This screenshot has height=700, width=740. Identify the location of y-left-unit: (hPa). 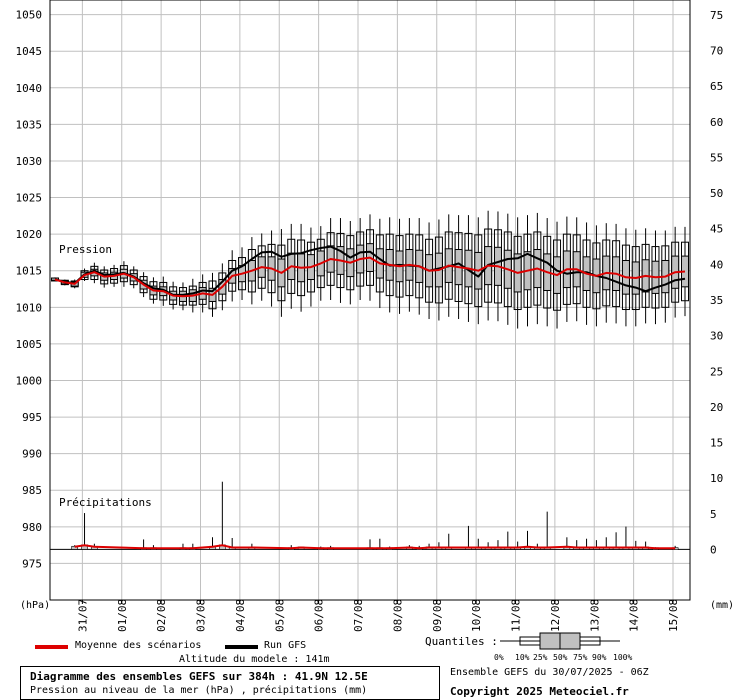
(35, 605).